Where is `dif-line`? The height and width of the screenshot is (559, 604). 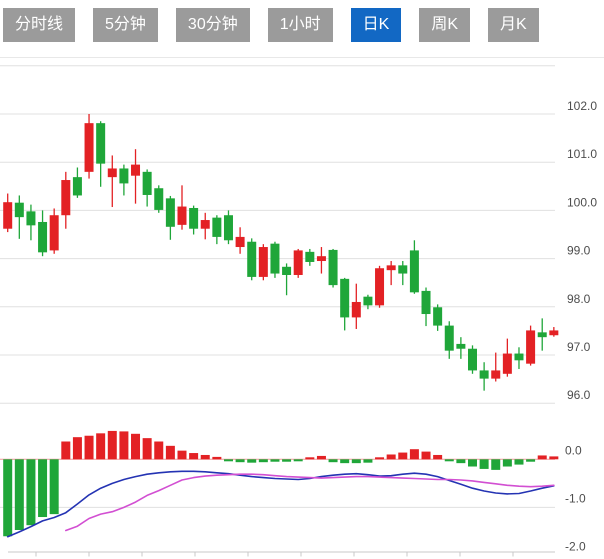
dif-line is located at coordinates (280, 504).